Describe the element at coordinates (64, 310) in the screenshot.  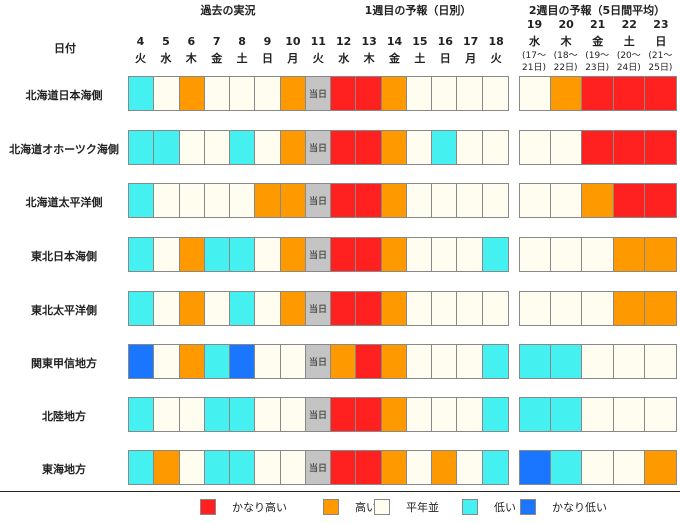
I see `region-label: 東北太平洋側` at that location.